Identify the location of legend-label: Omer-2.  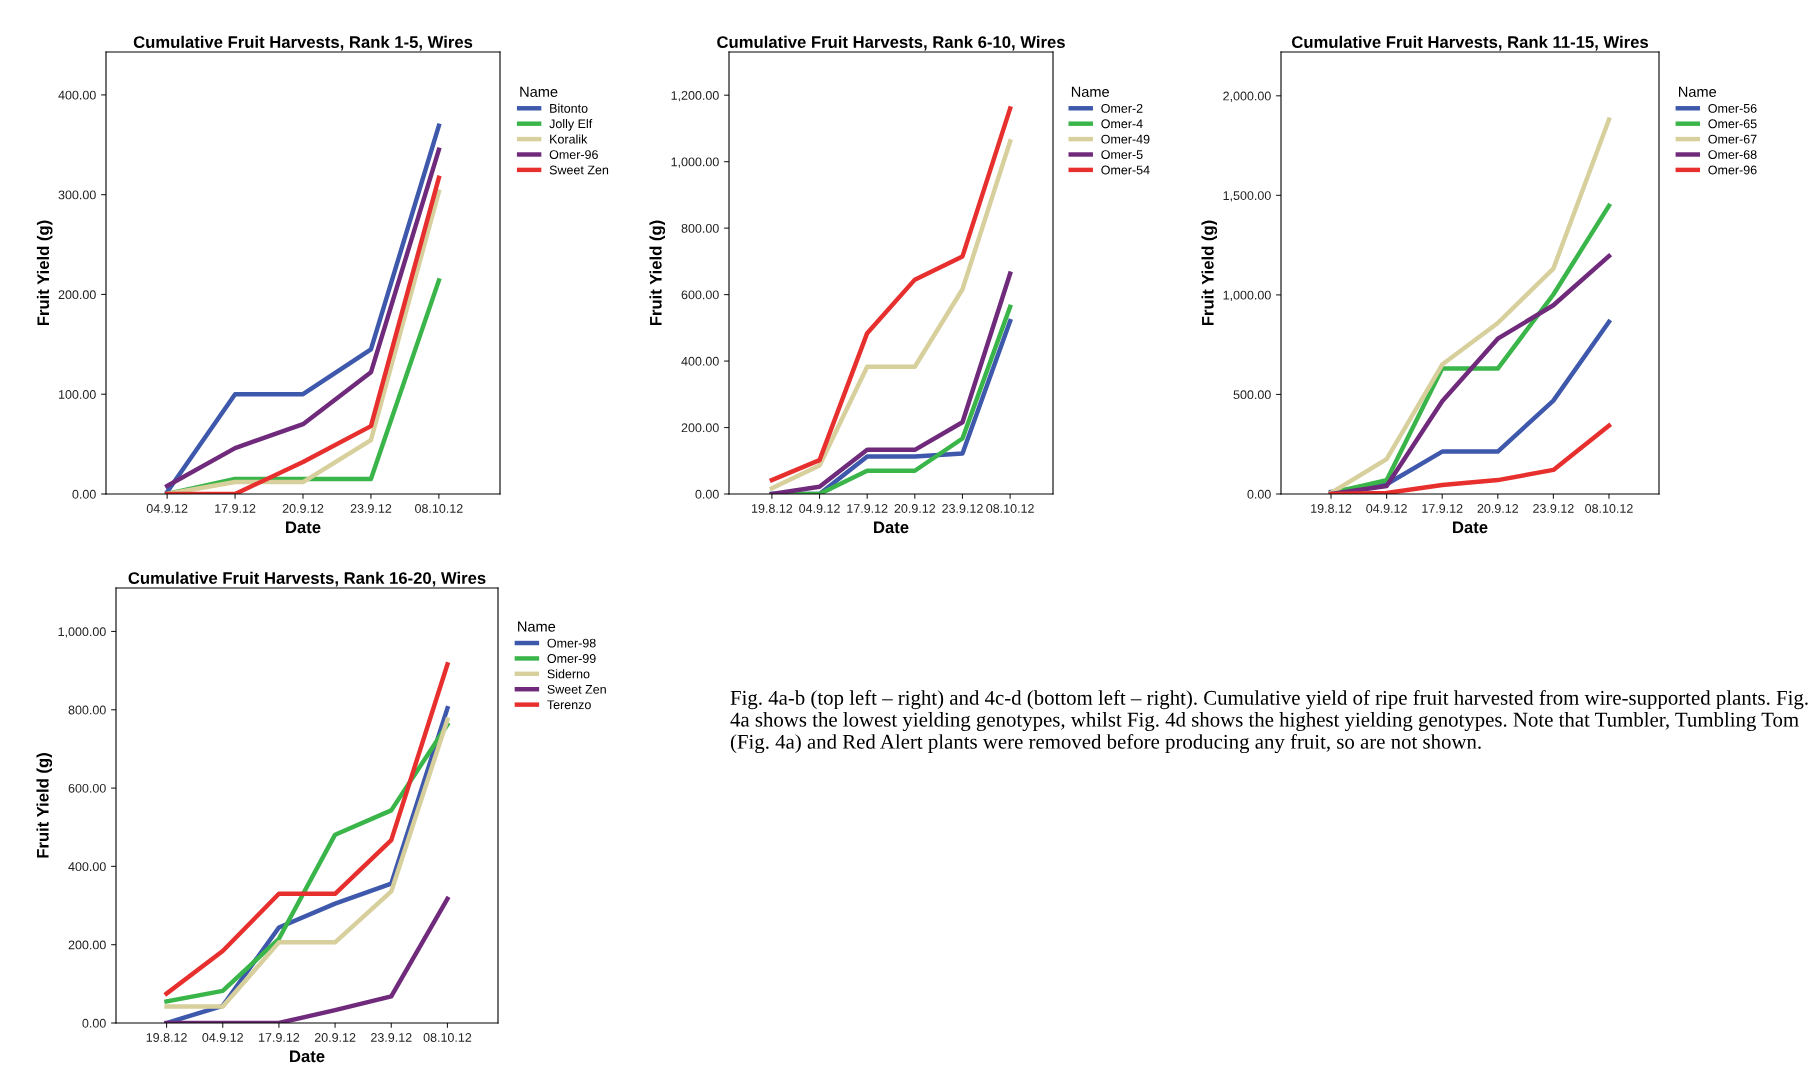
(1122, 108).